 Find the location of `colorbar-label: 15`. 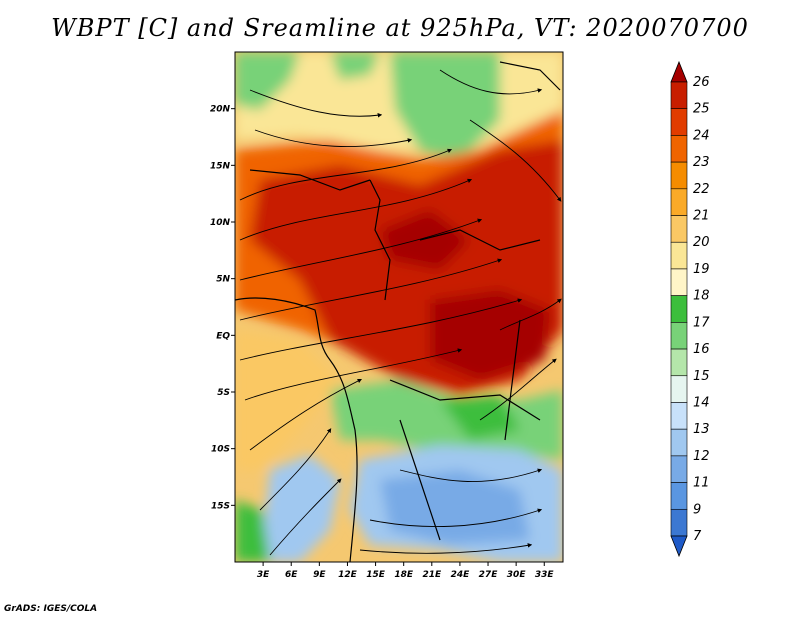

colorbar-label: 15 is located at coordinates (701, 376).